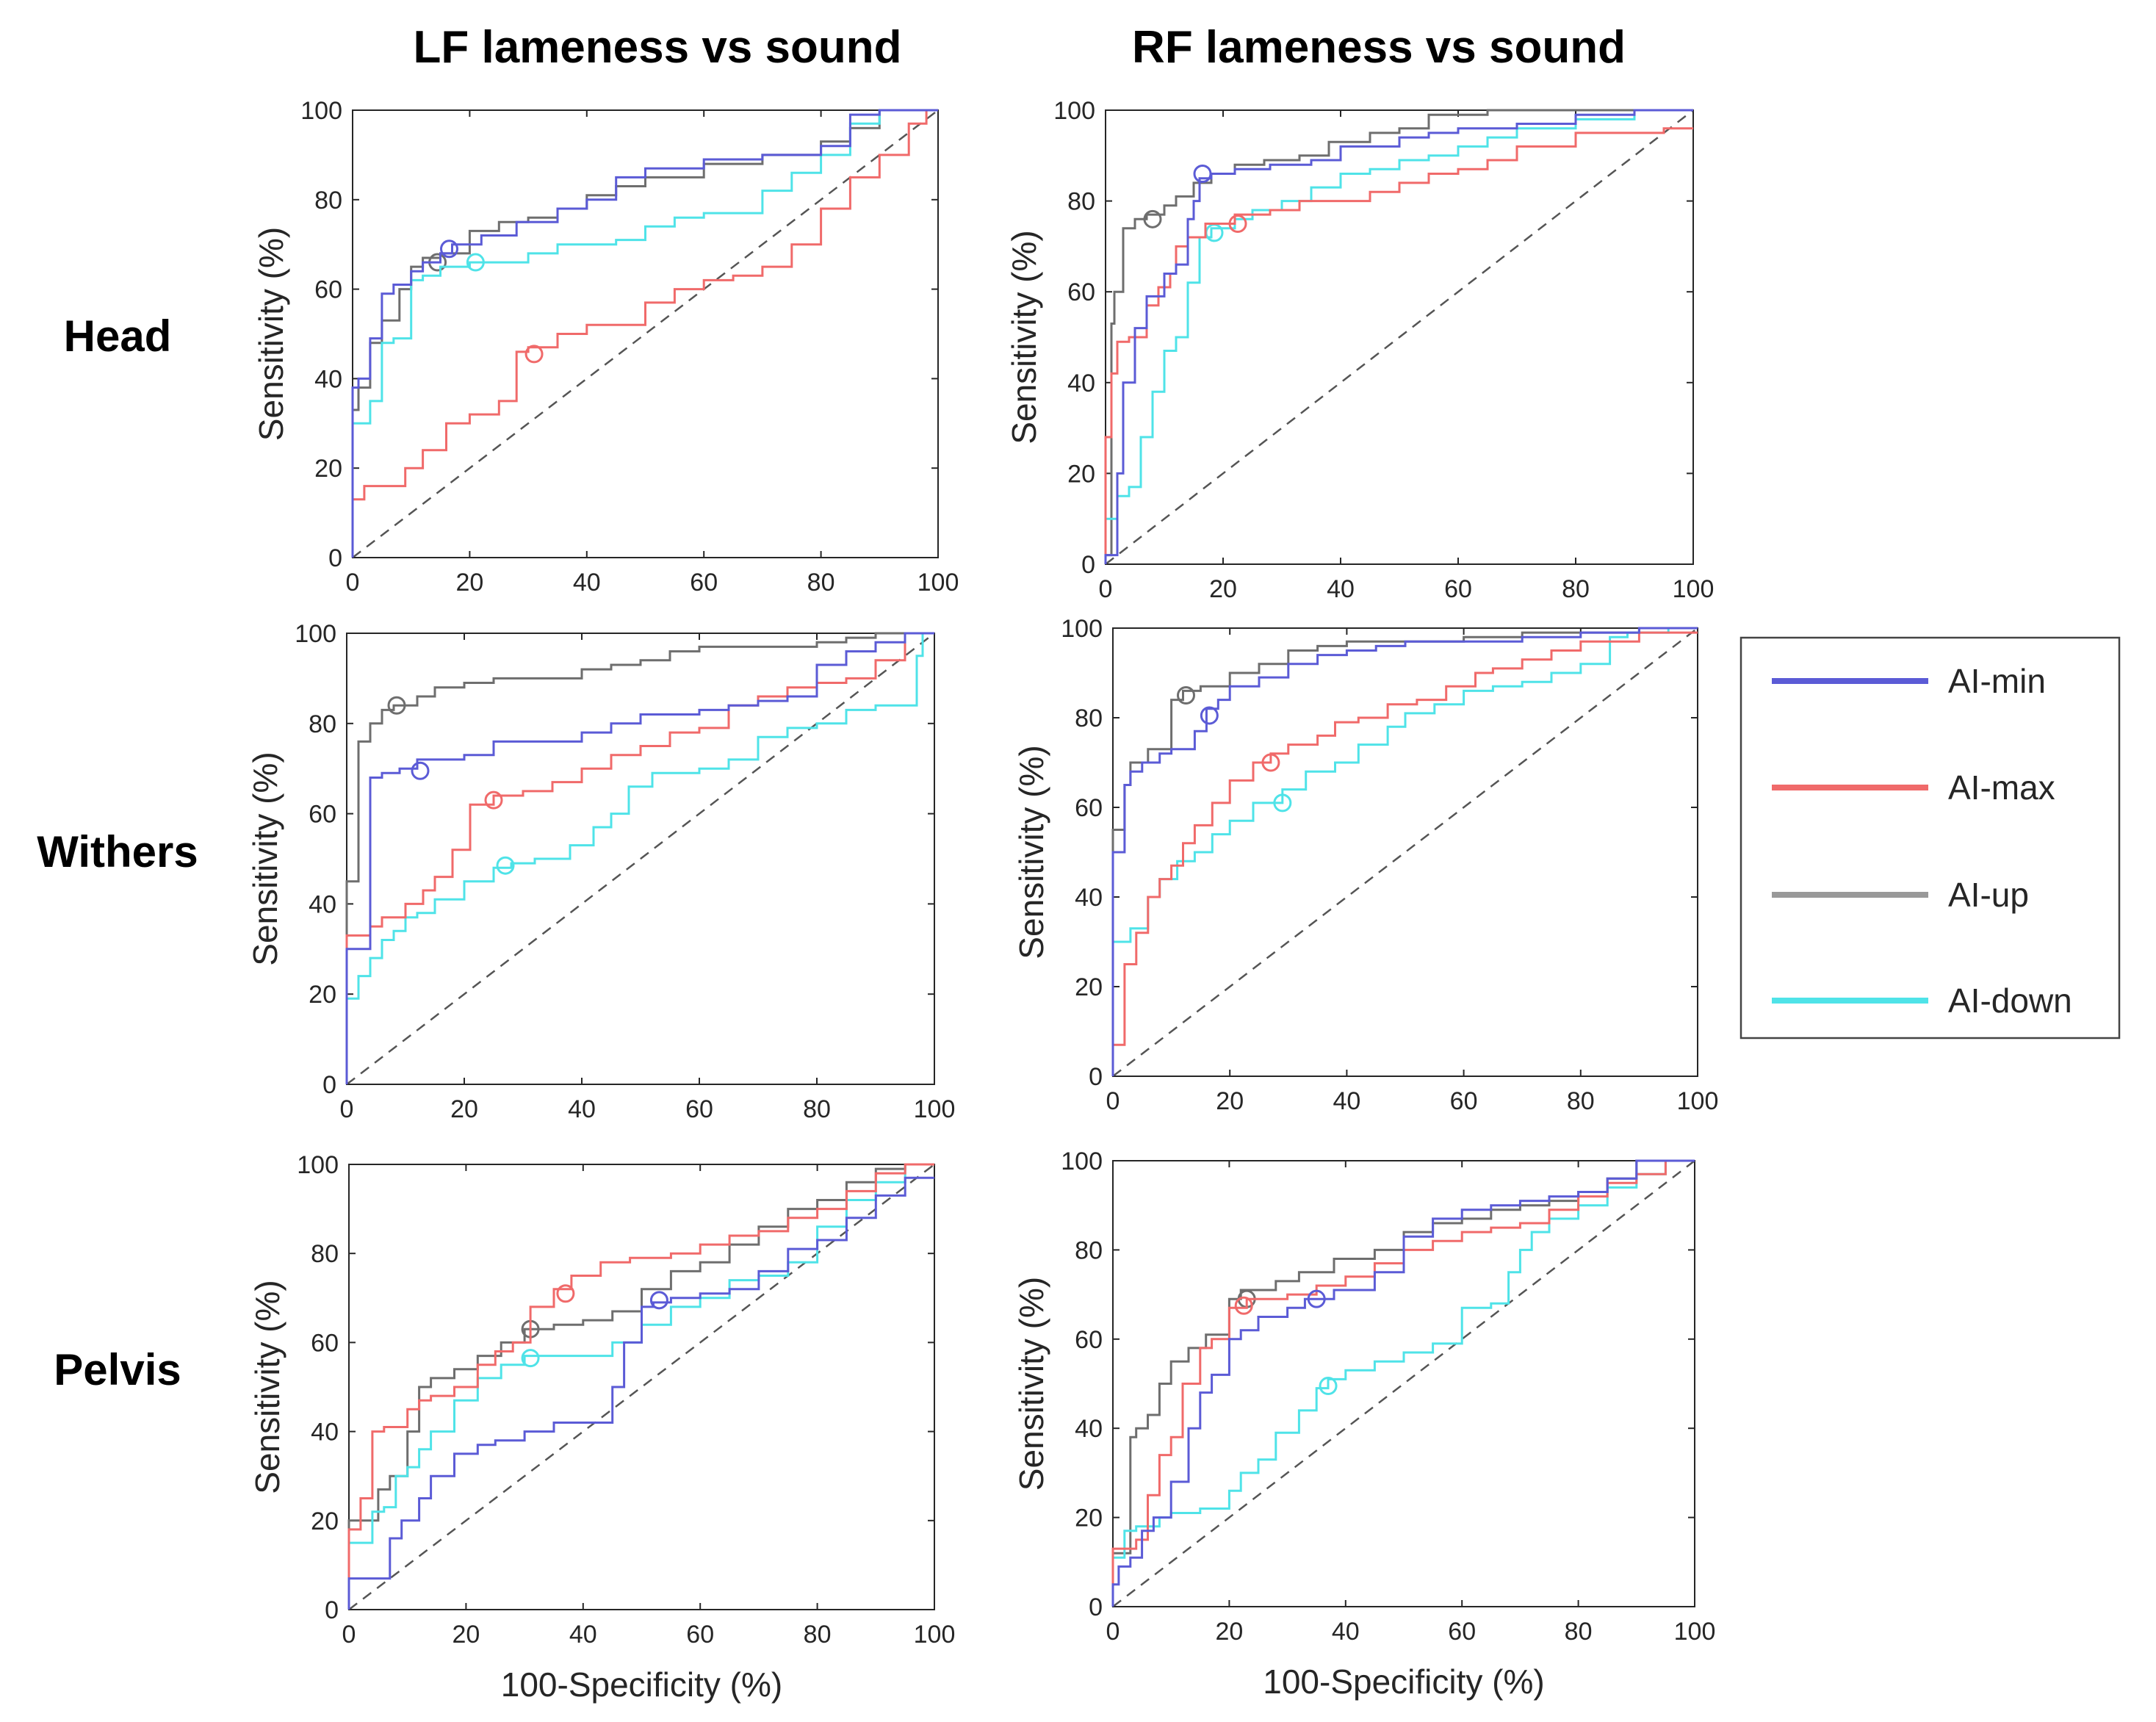 This screenshot has height=1722, width=2156. Describe the element at coordinates (1997, 681) in the screenshot. I see `legend-label-ai-min: AI-min` at that location.